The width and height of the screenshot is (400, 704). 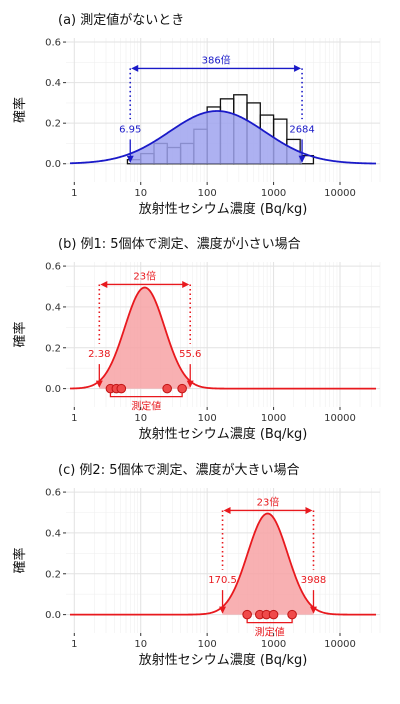 What do you see at coordinates (179, 244) in the screenshot?
I see `chart-title: (b) 例1: 5個体で測定、濃度が小さい場合` at bounding box center [179, 244].